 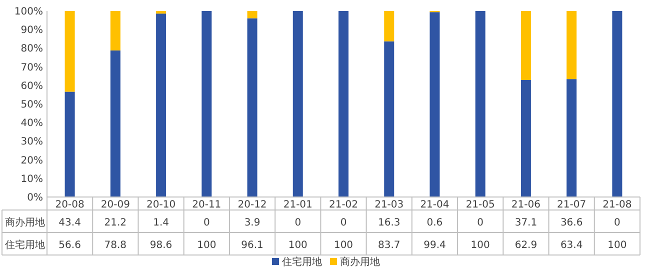 I want to click on y-tick-label: 30%, so click(x=31, y=142).